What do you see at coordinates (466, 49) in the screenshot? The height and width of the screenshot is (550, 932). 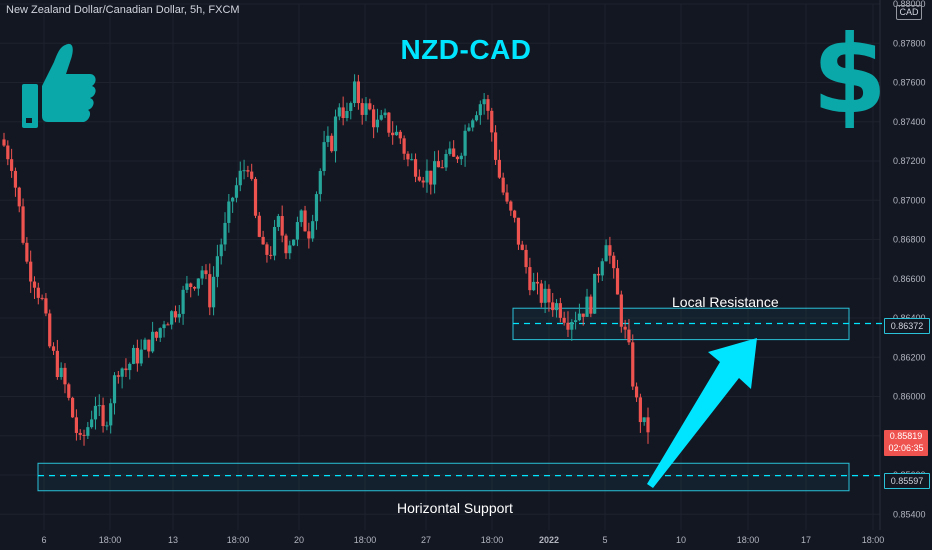 I see `chart-headline: NZD-CAD` at bounding box center [466, 49].